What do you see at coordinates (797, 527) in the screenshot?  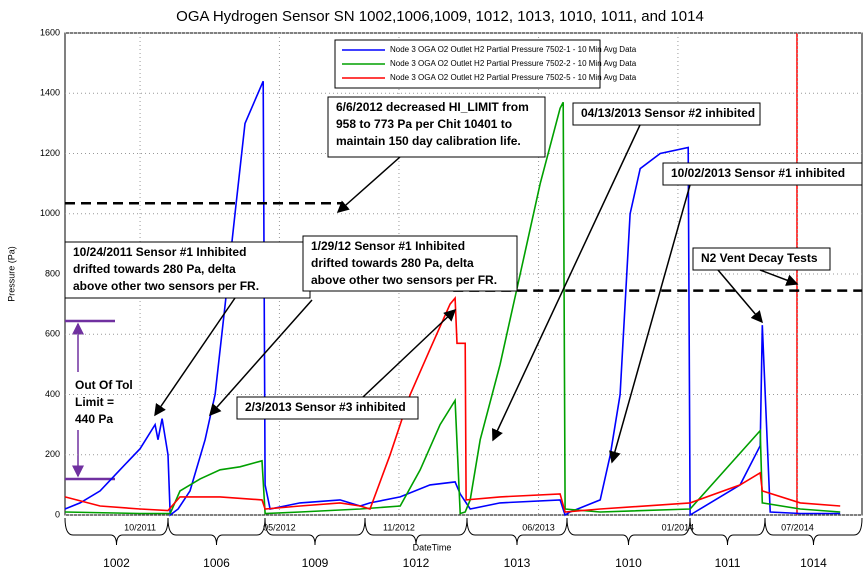 I see `x-tick-label: 07/2014` at bounding box center [797, 527].